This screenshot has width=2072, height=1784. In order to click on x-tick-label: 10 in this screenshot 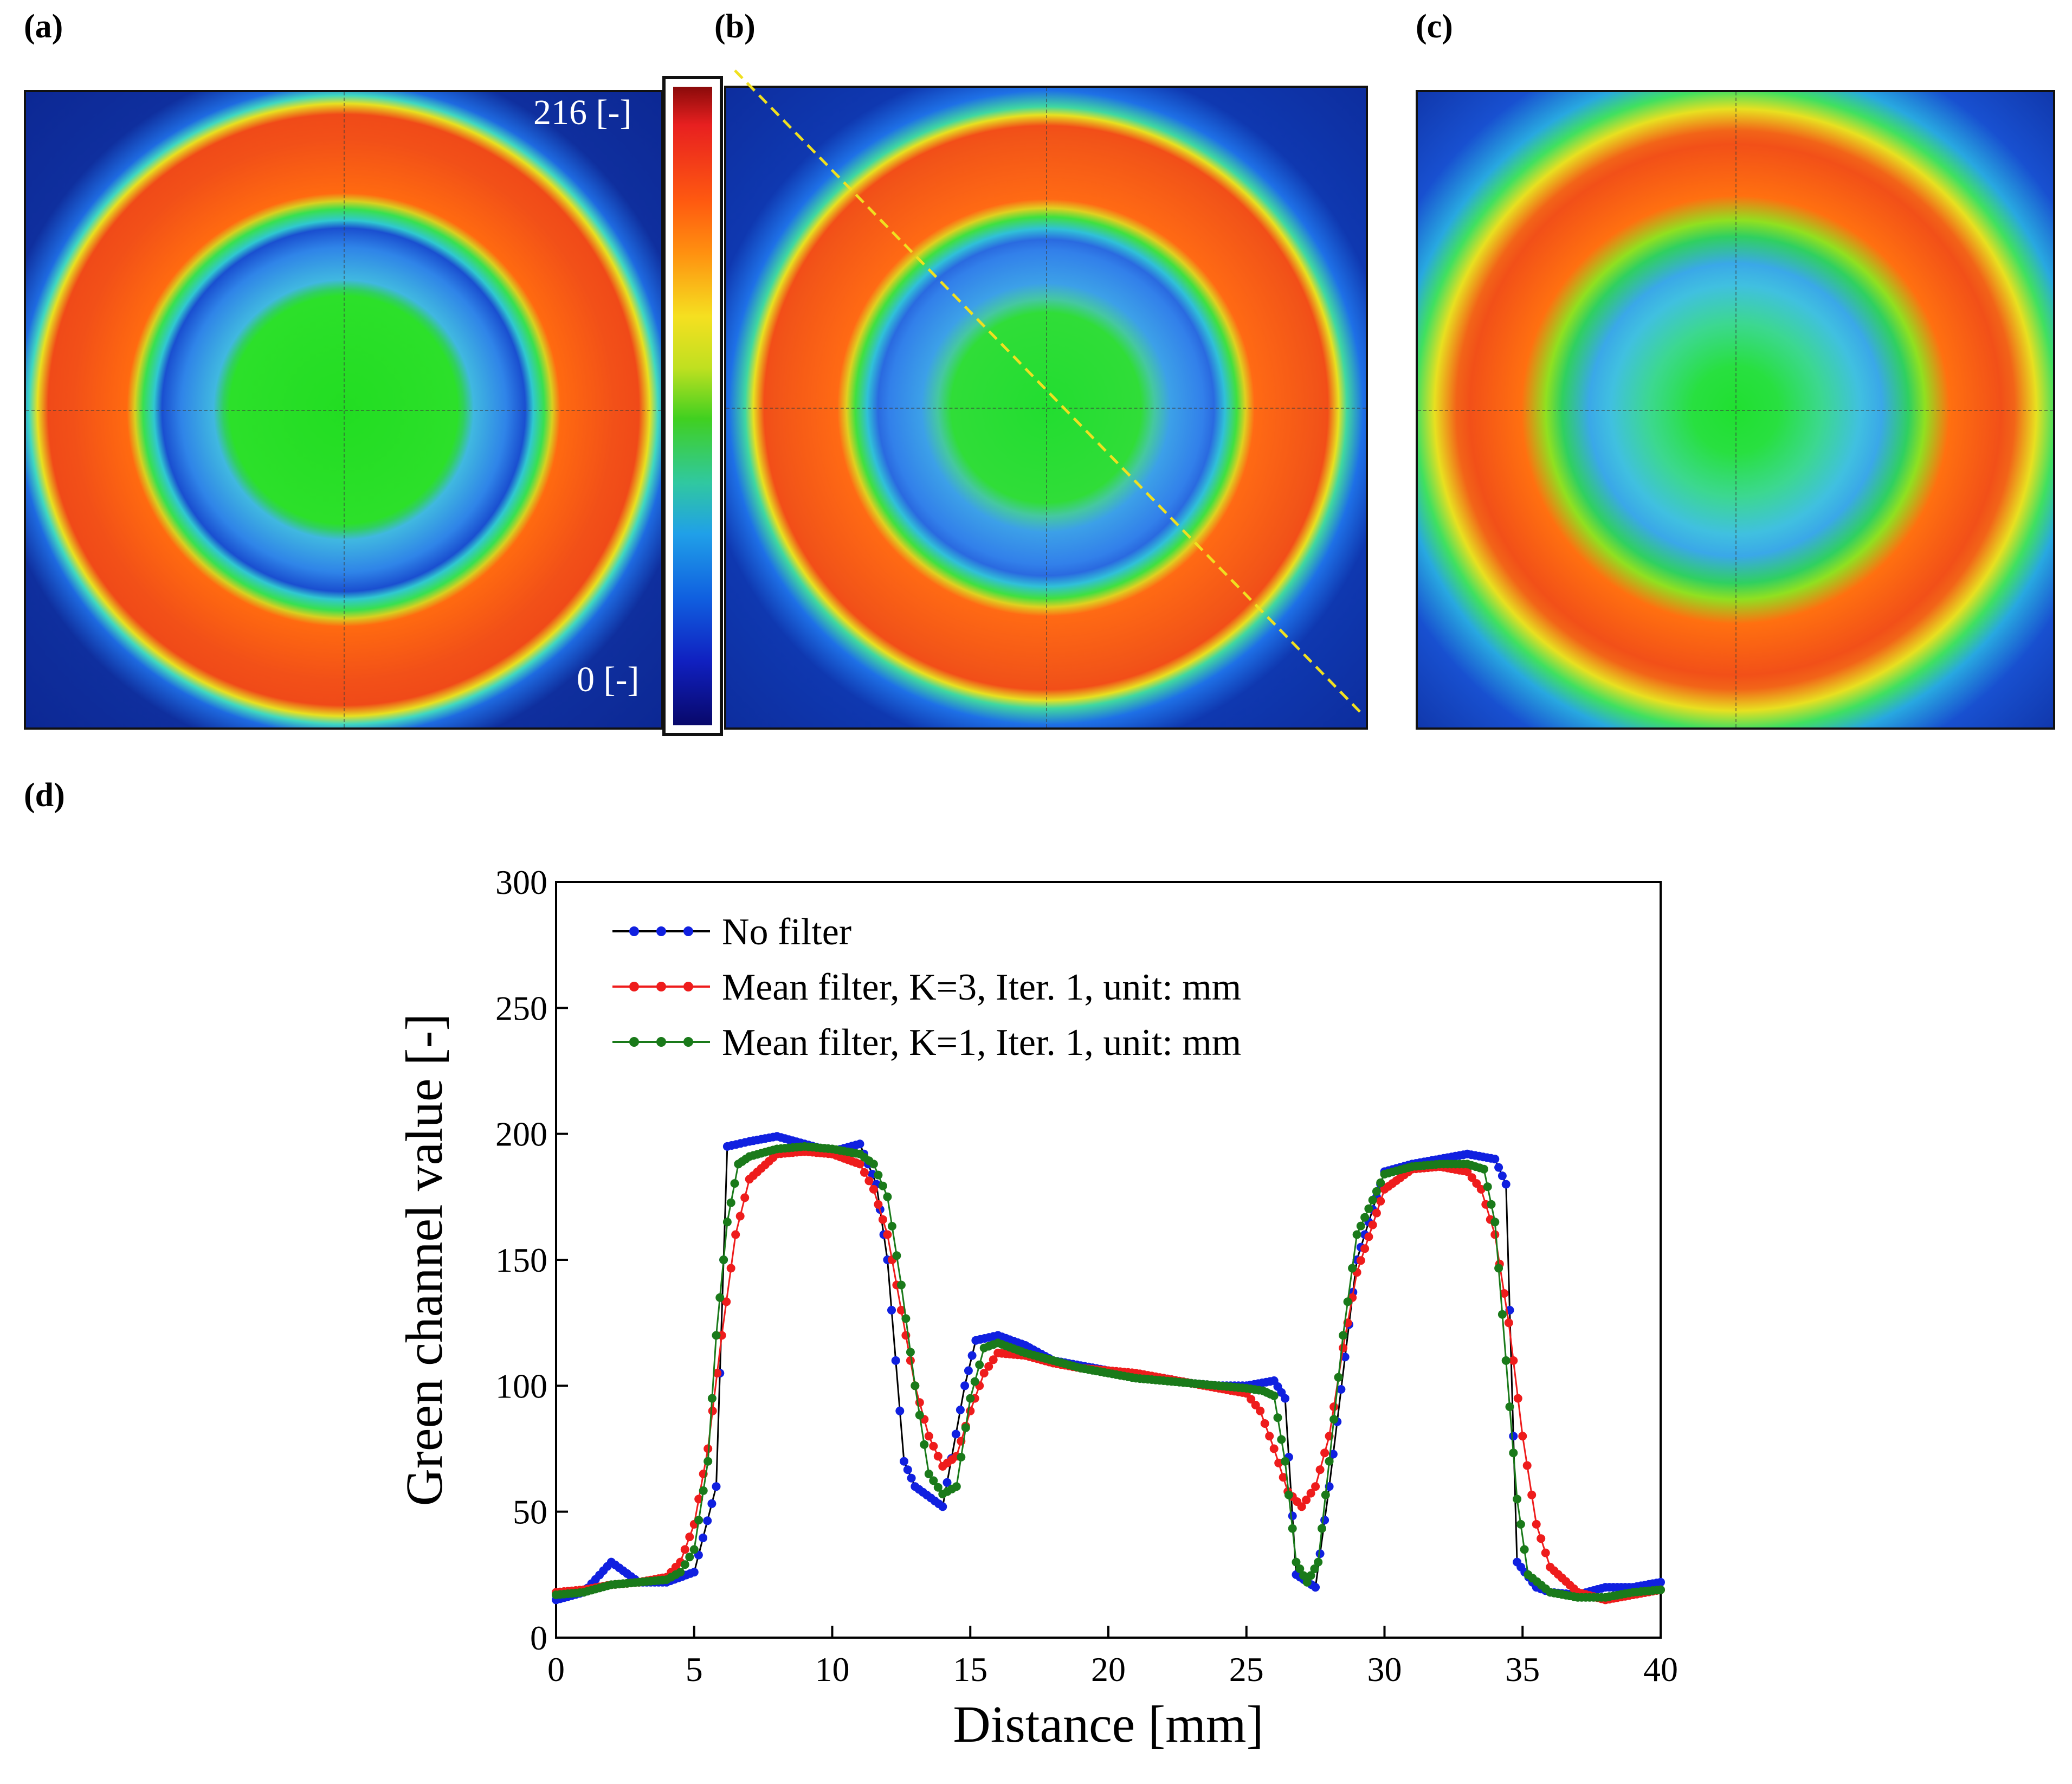, I will do `click(833, 1669)`.